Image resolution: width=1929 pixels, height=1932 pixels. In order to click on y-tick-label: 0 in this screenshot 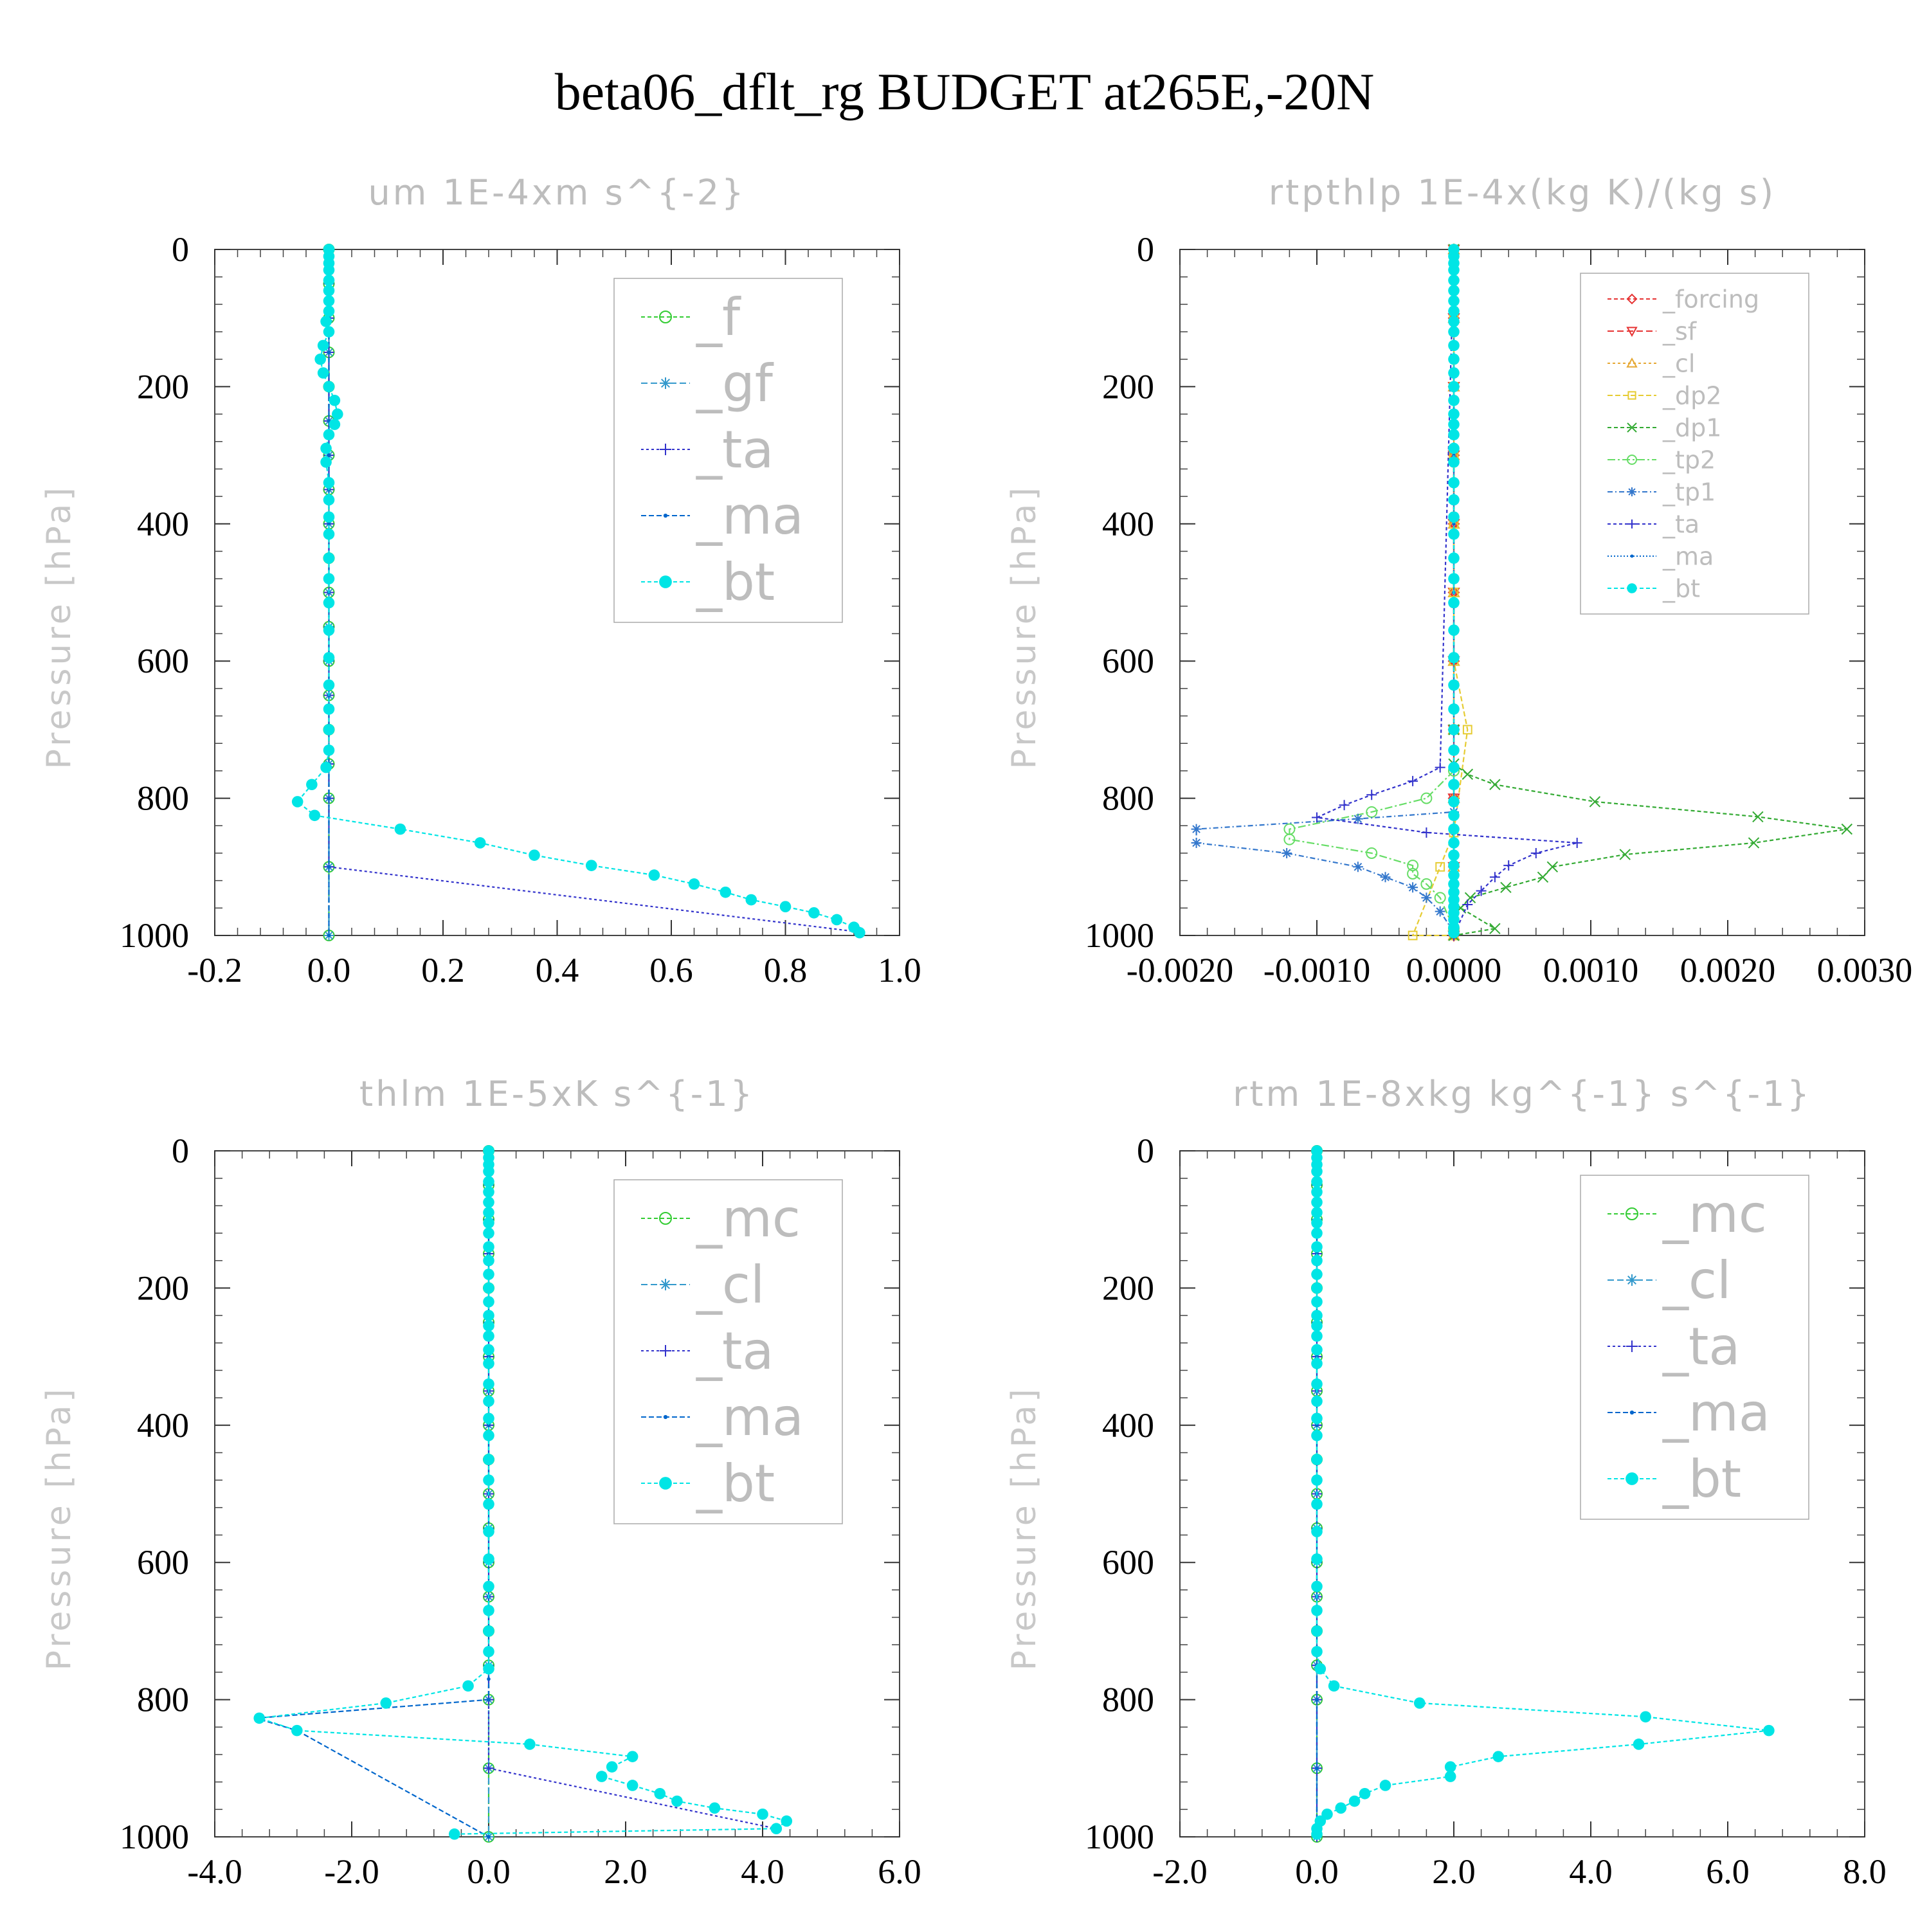, I will do `click(1145, 249)`.